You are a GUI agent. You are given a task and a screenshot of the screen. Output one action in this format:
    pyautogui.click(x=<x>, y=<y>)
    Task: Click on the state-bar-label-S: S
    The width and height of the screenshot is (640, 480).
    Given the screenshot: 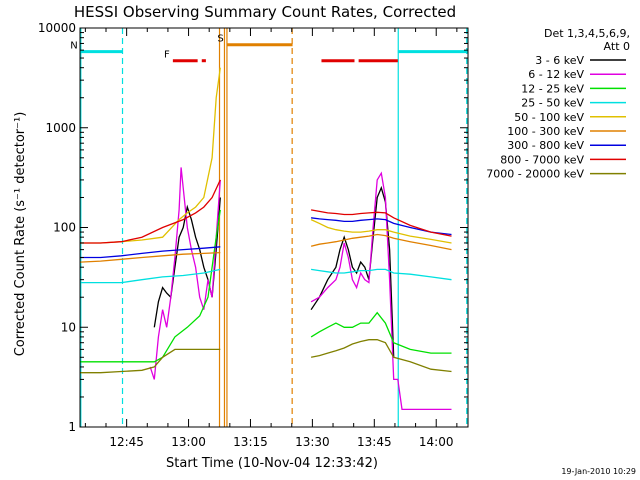 What is the action you would take?
    pyautogui.click(x=220, y=39)
    